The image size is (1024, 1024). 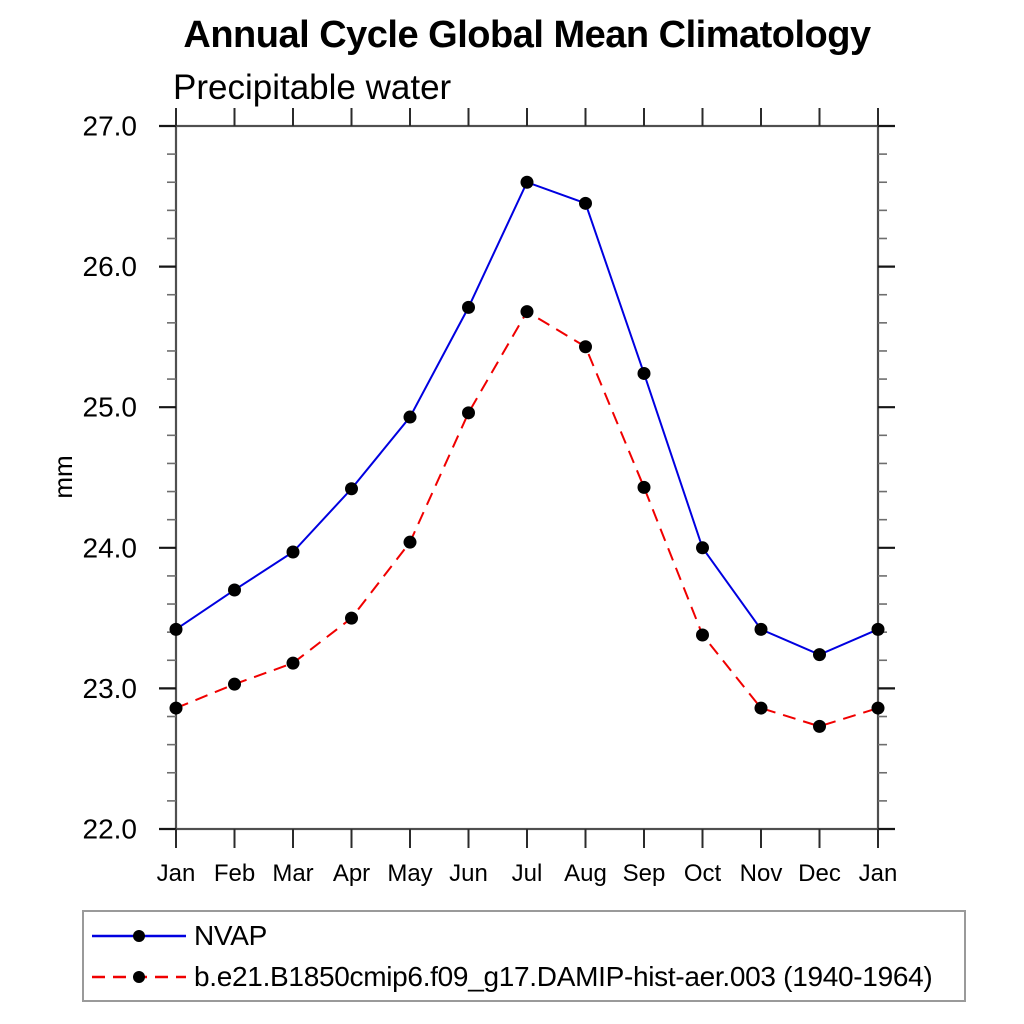 I want to click on legend-label-nvap: NVAP, so click(x=230, y=935).